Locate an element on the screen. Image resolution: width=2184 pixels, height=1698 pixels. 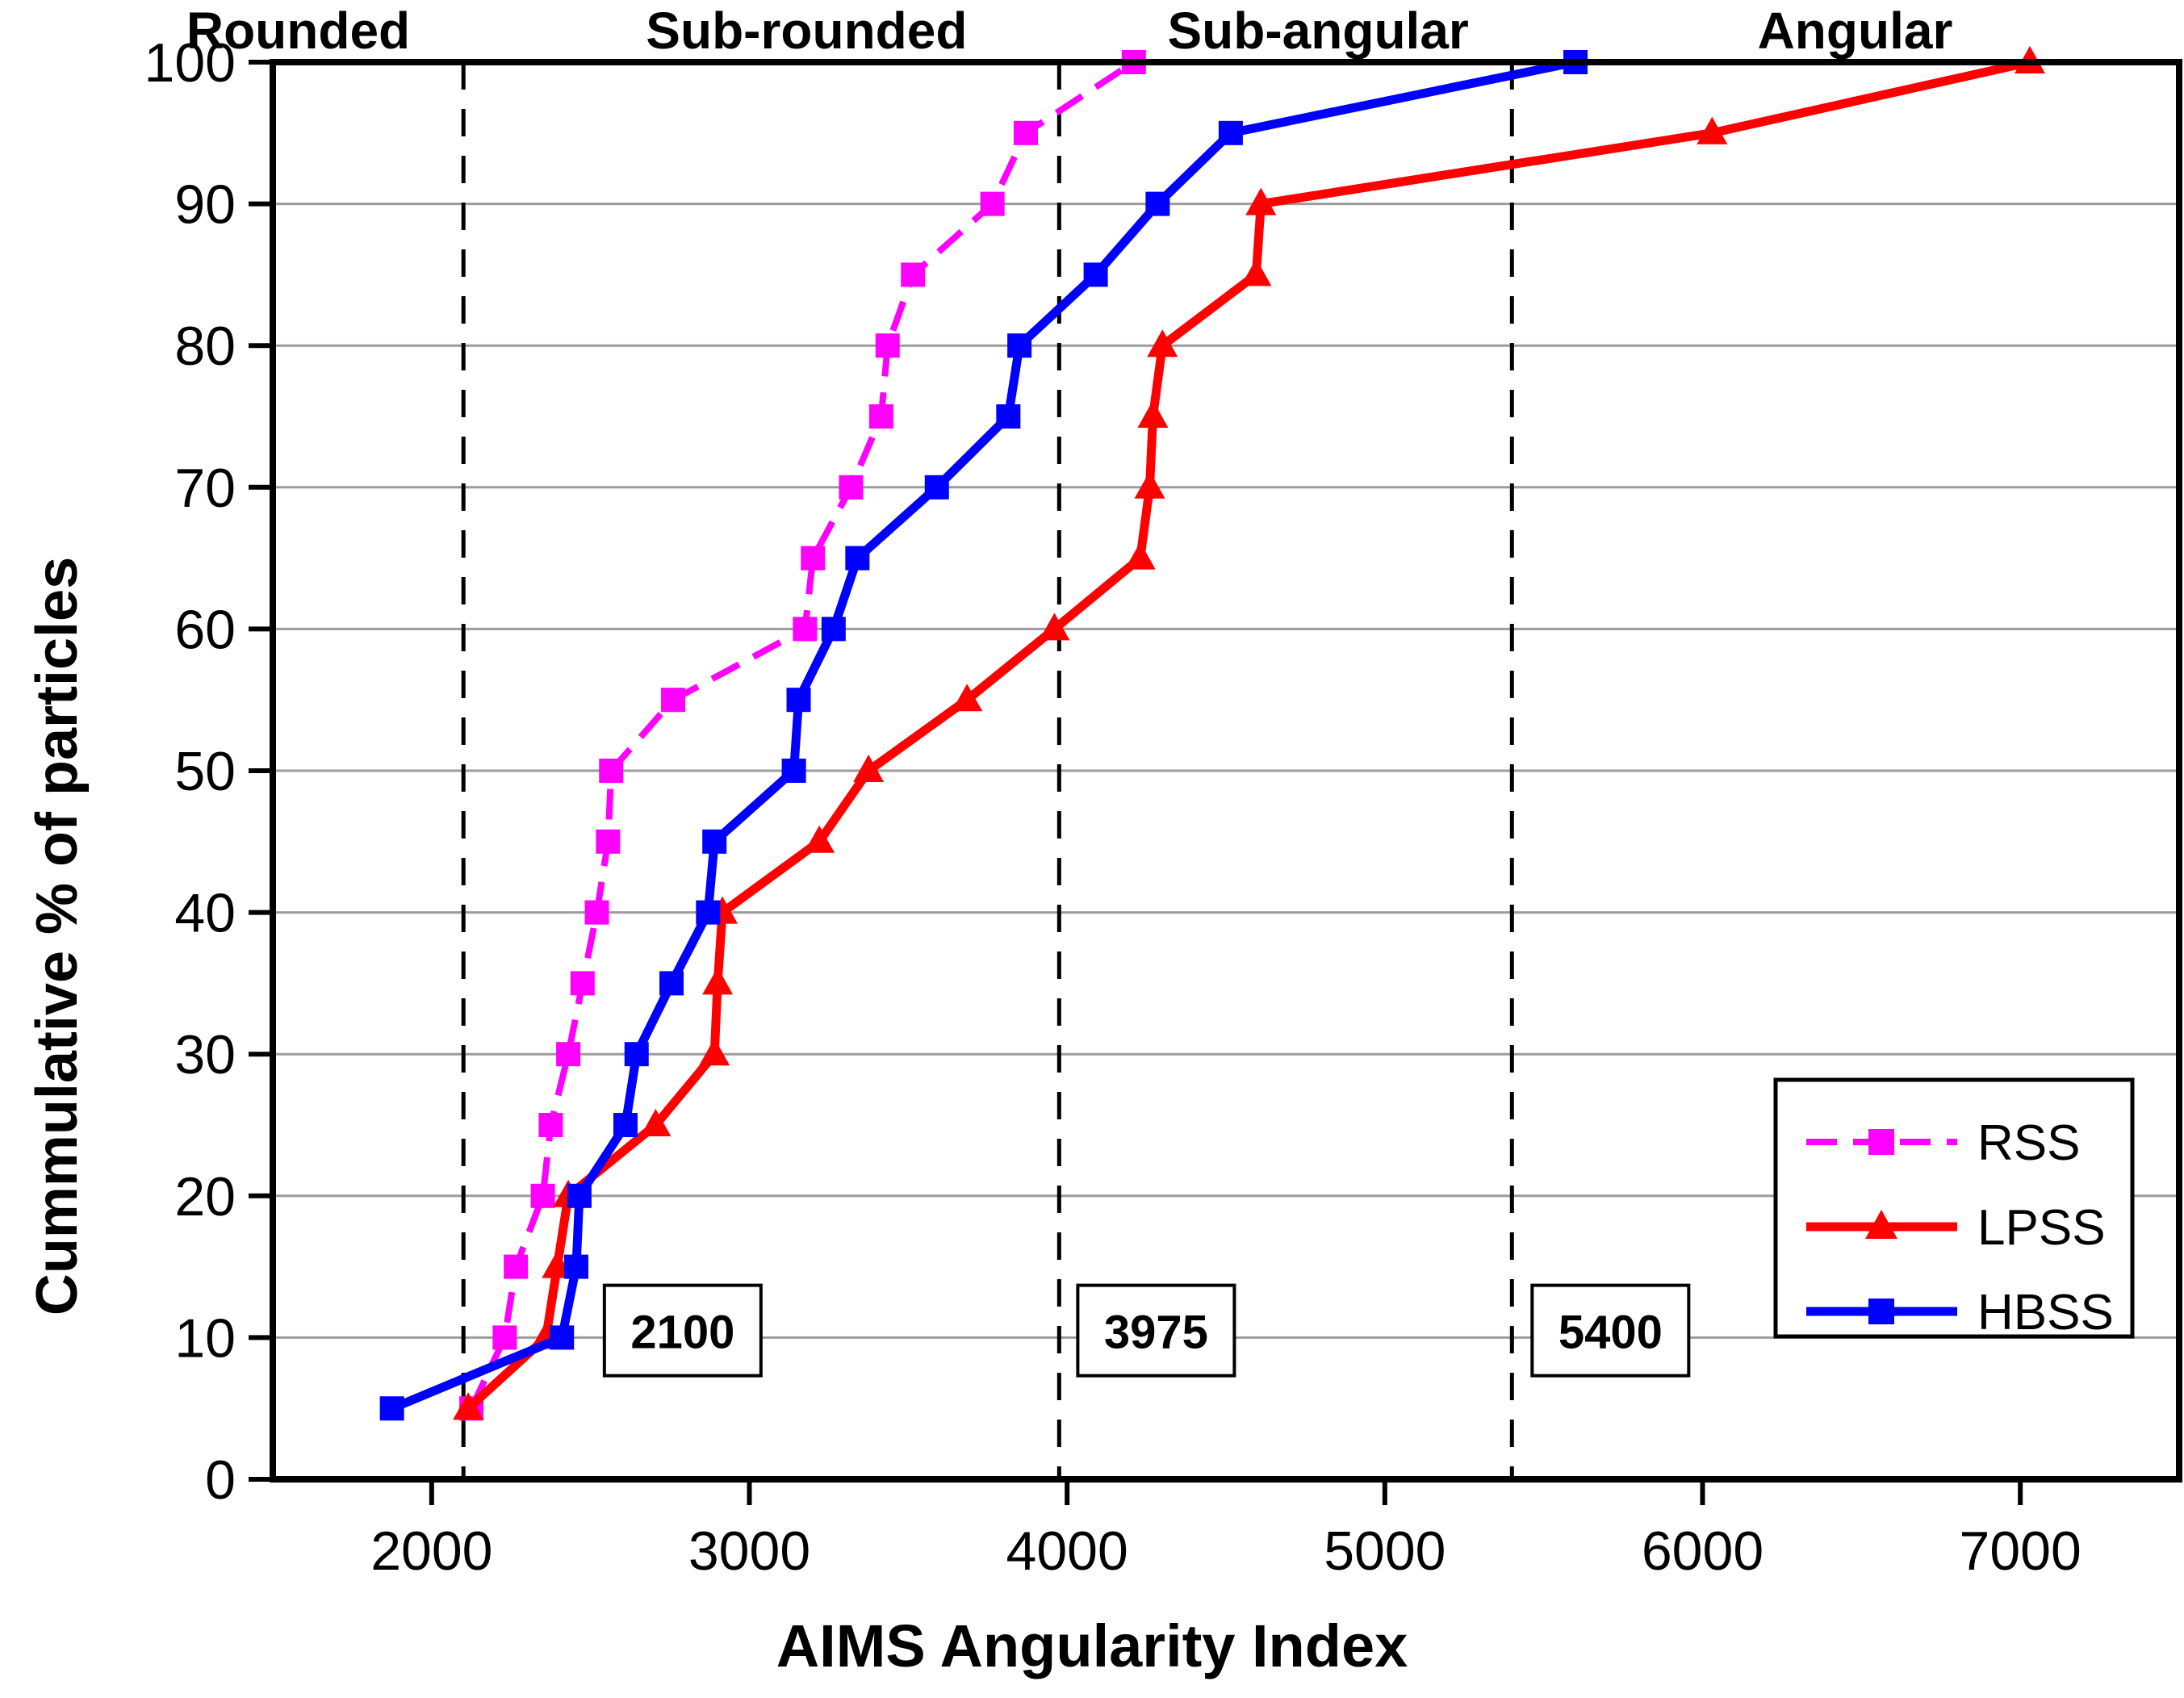
y-tick-label: 50 is located at coordinates (205, 771).